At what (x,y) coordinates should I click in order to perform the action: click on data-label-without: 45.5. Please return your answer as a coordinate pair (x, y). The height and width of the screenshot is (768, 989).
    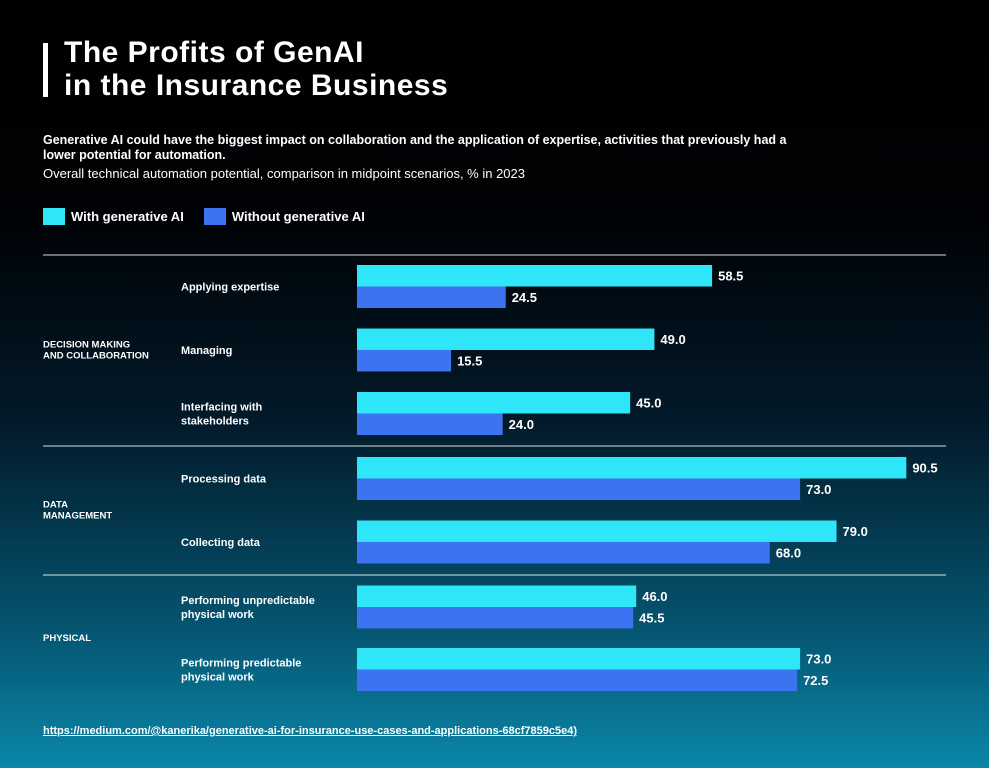
    Looking at the image, I should click on (651, 618).